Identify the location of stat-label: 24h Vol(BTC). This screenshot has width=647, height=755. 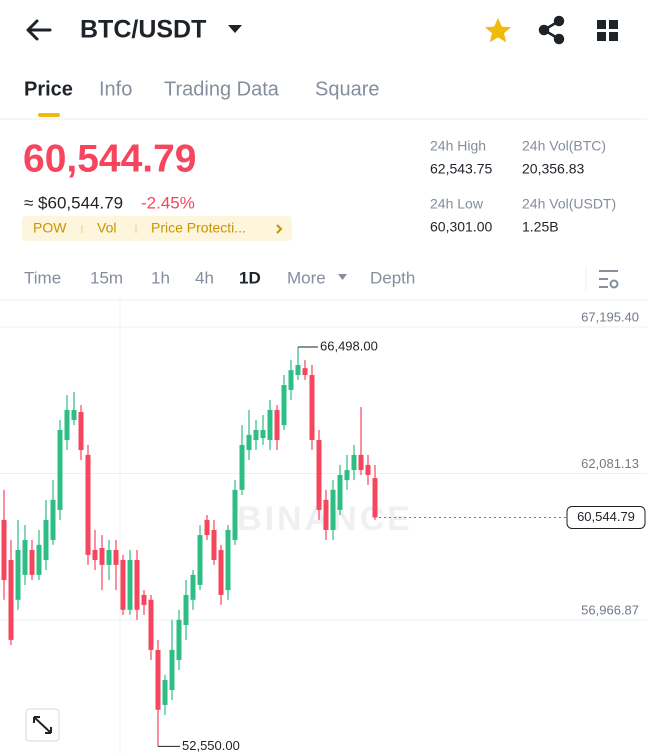
(564, 146).